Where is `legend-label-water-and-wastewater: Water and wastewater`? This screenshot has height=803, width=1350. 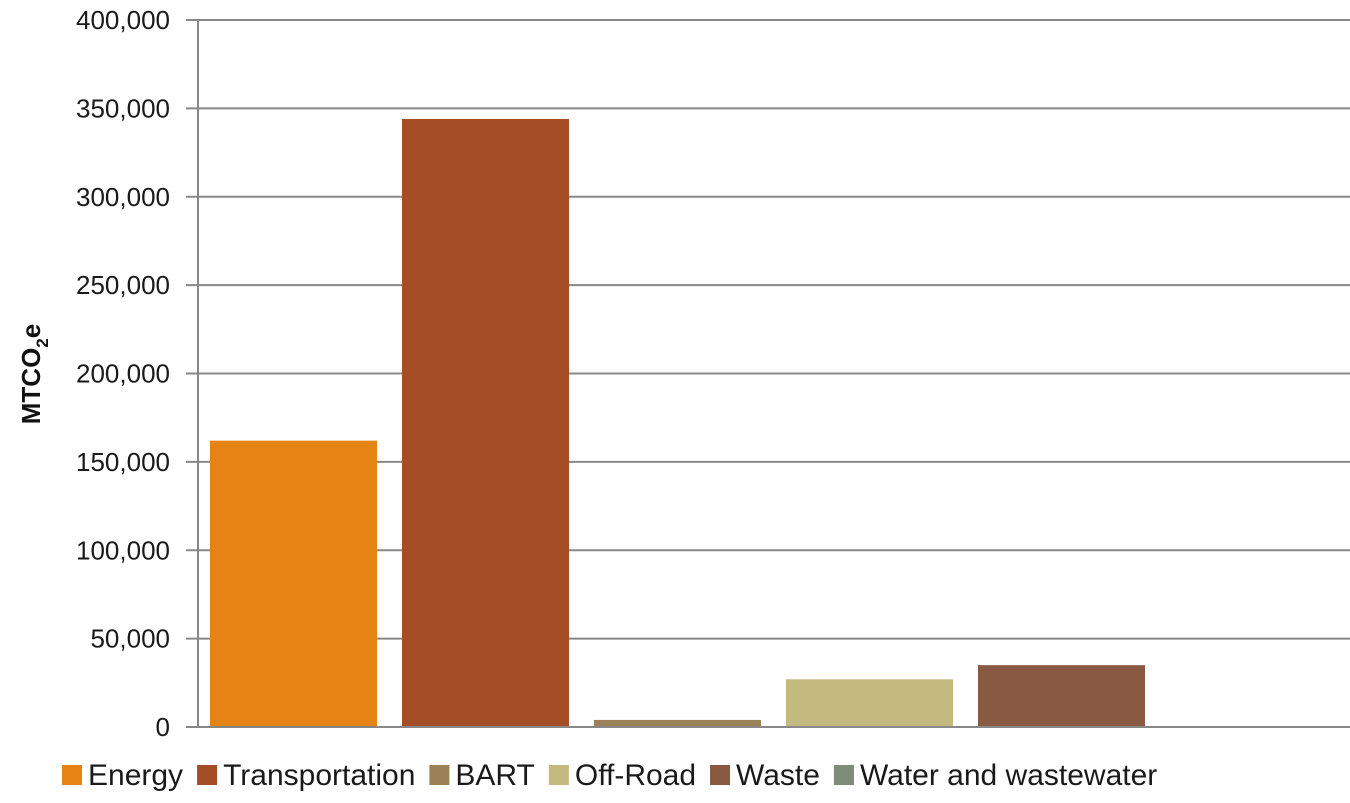 legend-label-water-and-wastewater: Water and wastewater is located at coordinates (1008, 775).